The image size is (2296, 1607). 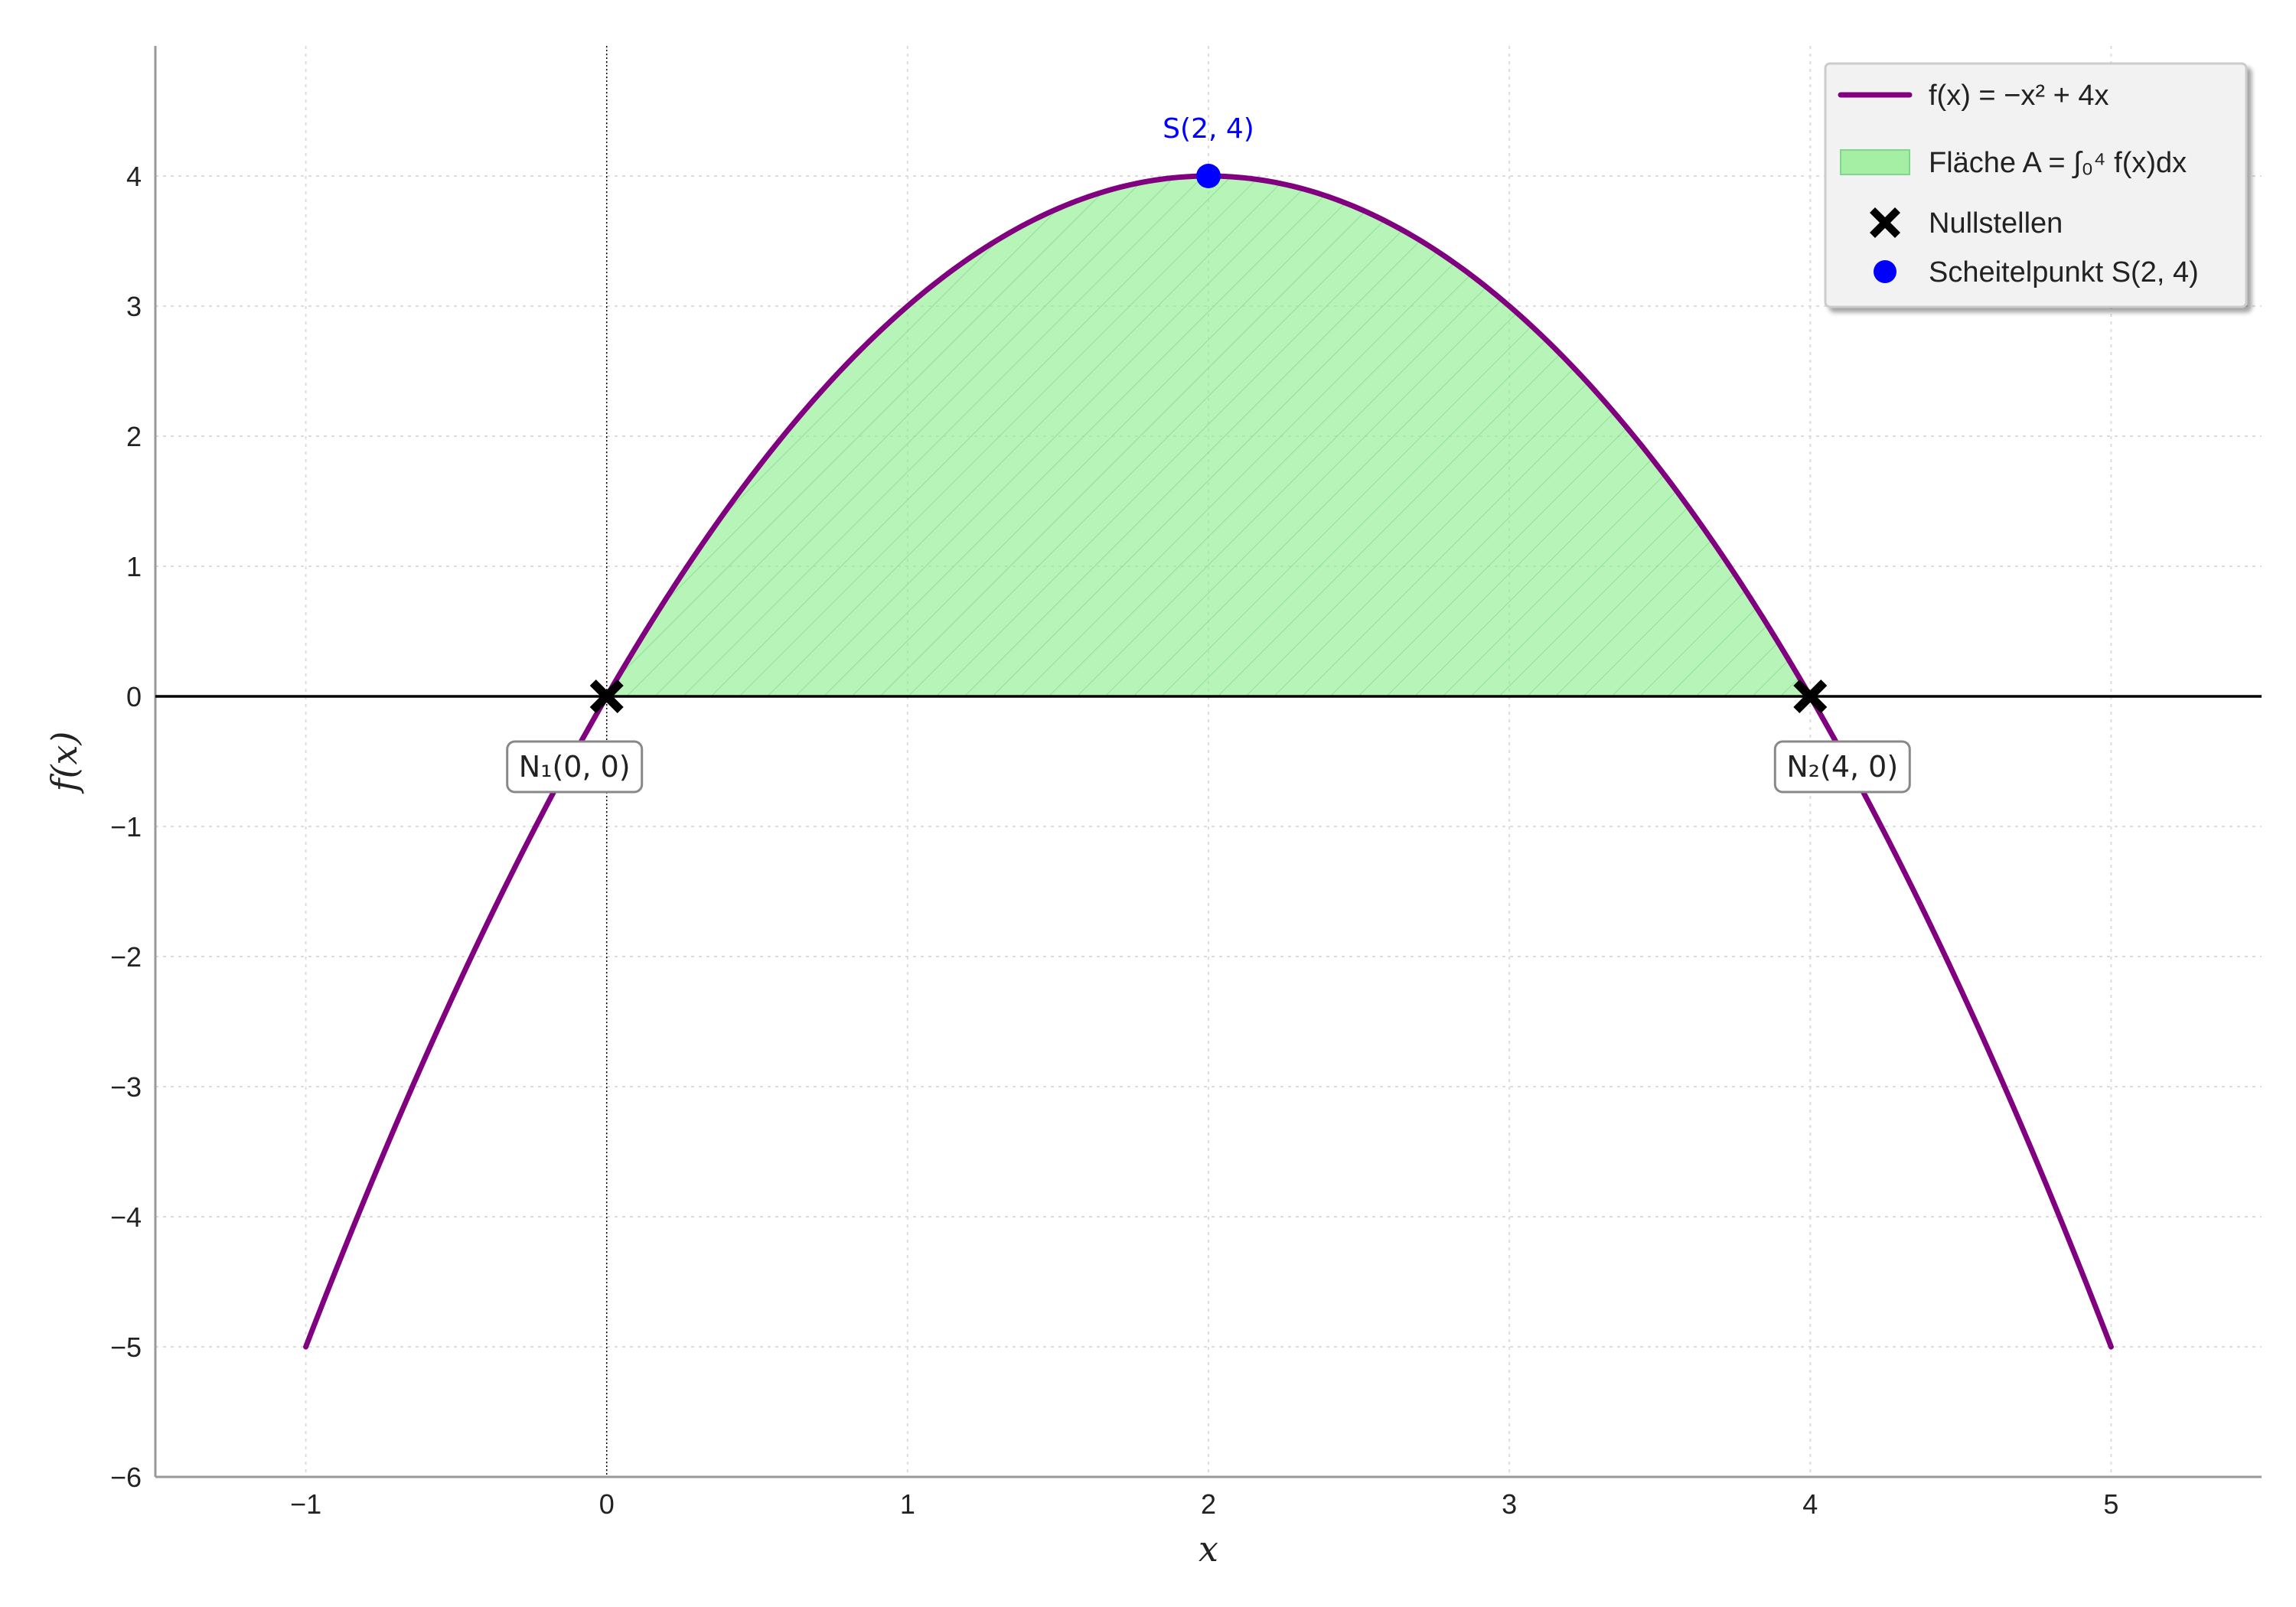 What do you see at coordinates (134, 306) in the screenshot?
I see `y-tick-label: 3` at bounding box center [134, 306].